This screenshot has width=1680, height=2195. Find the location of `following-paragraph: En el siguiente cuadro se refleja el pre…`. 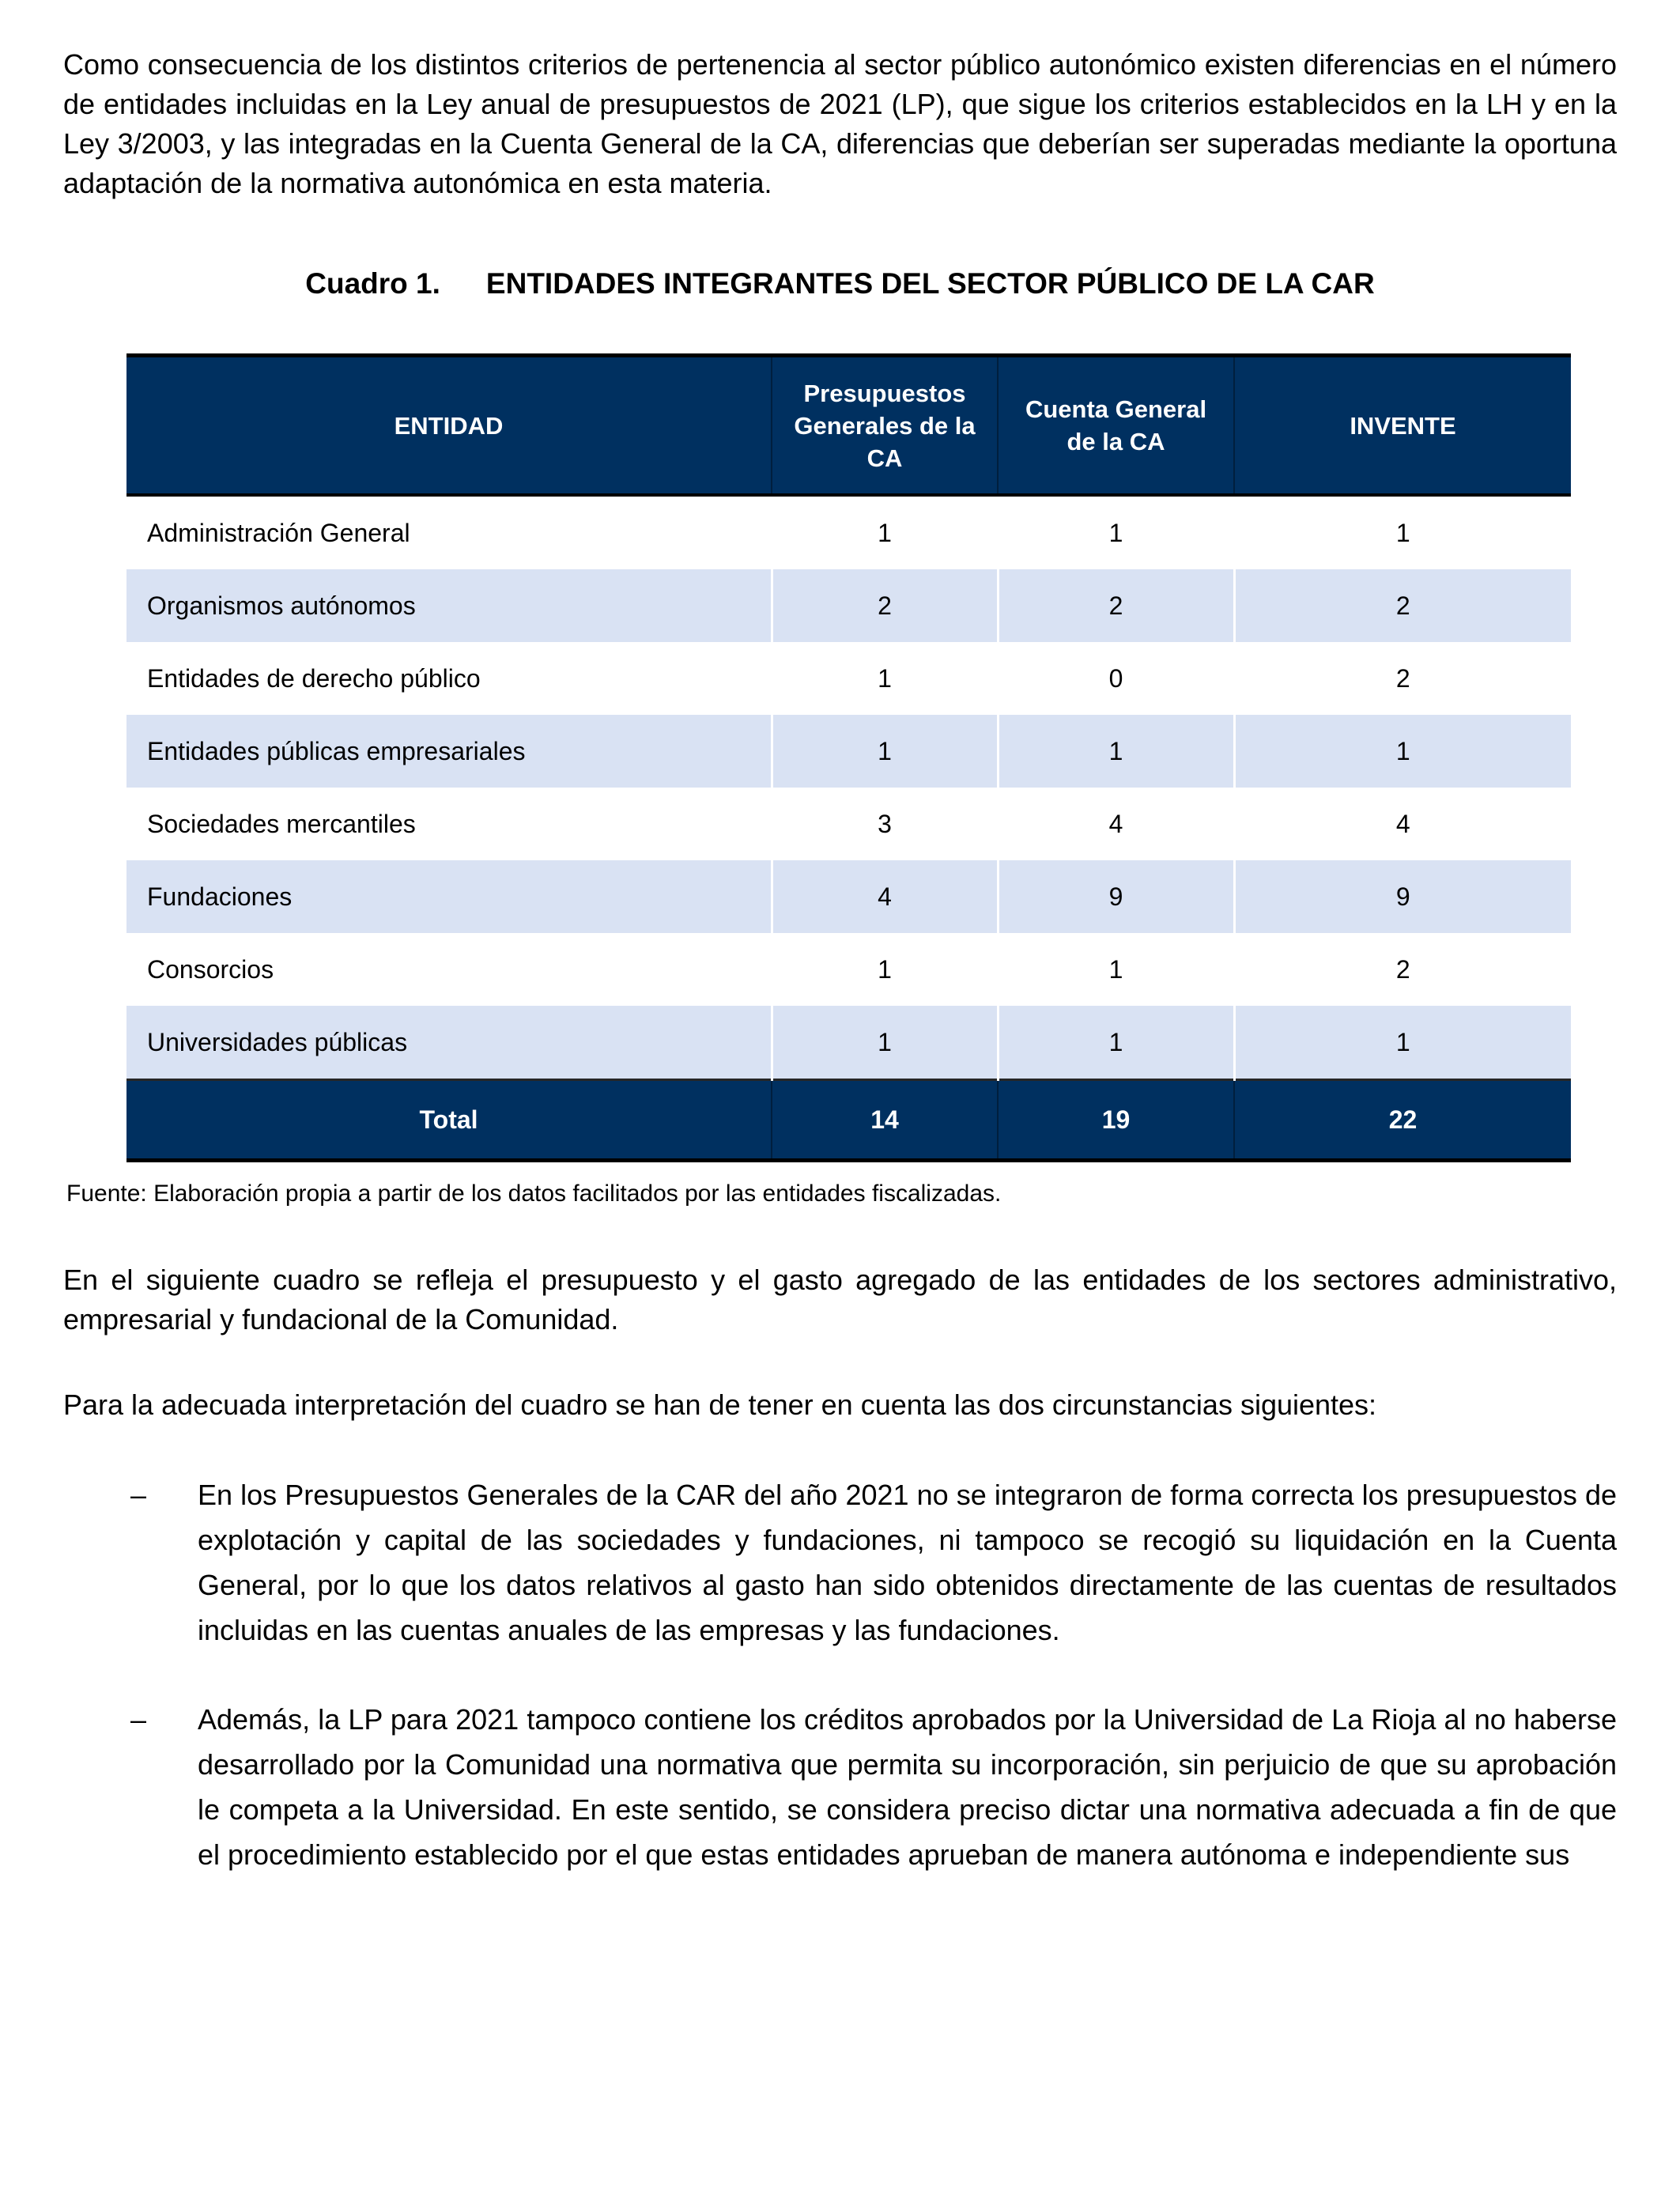

following-paragraph: En el siguiente cuadro se refleja el pre… is located at coordinates (840, 1300).